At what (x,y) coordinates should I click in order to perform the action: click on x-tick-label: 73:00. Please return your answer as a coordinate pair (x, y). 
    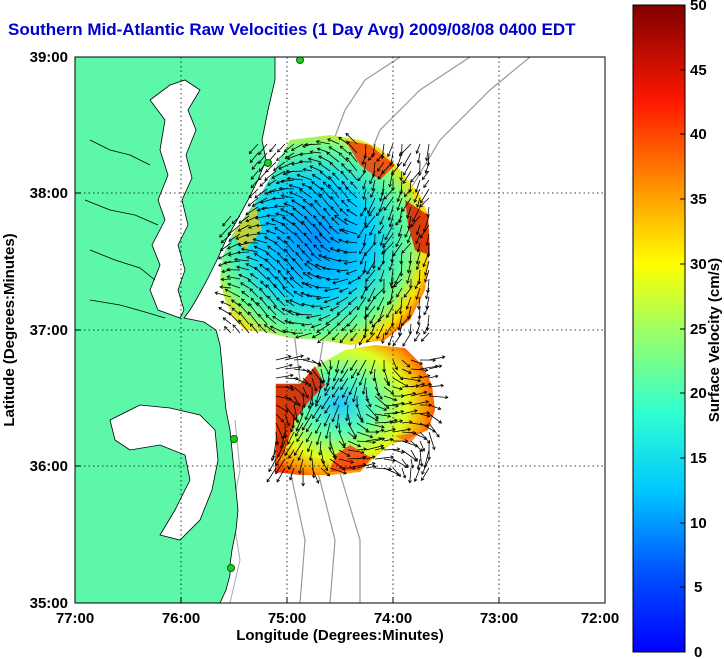
    Looking at the image, I should click on (499, 618).